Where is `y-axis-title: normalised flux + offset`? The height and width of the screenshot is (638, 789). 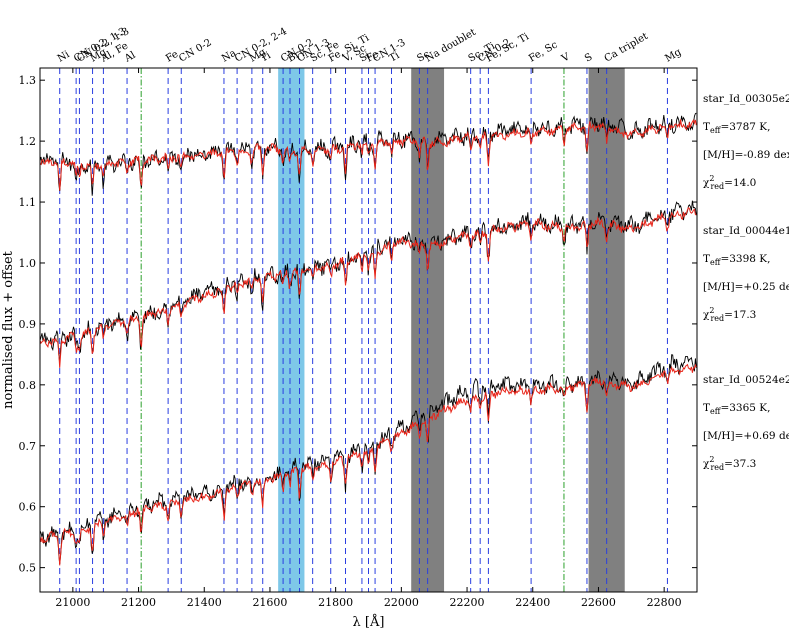 y-axis-title: normalised flux + offset is located at coordinates (8, 329).